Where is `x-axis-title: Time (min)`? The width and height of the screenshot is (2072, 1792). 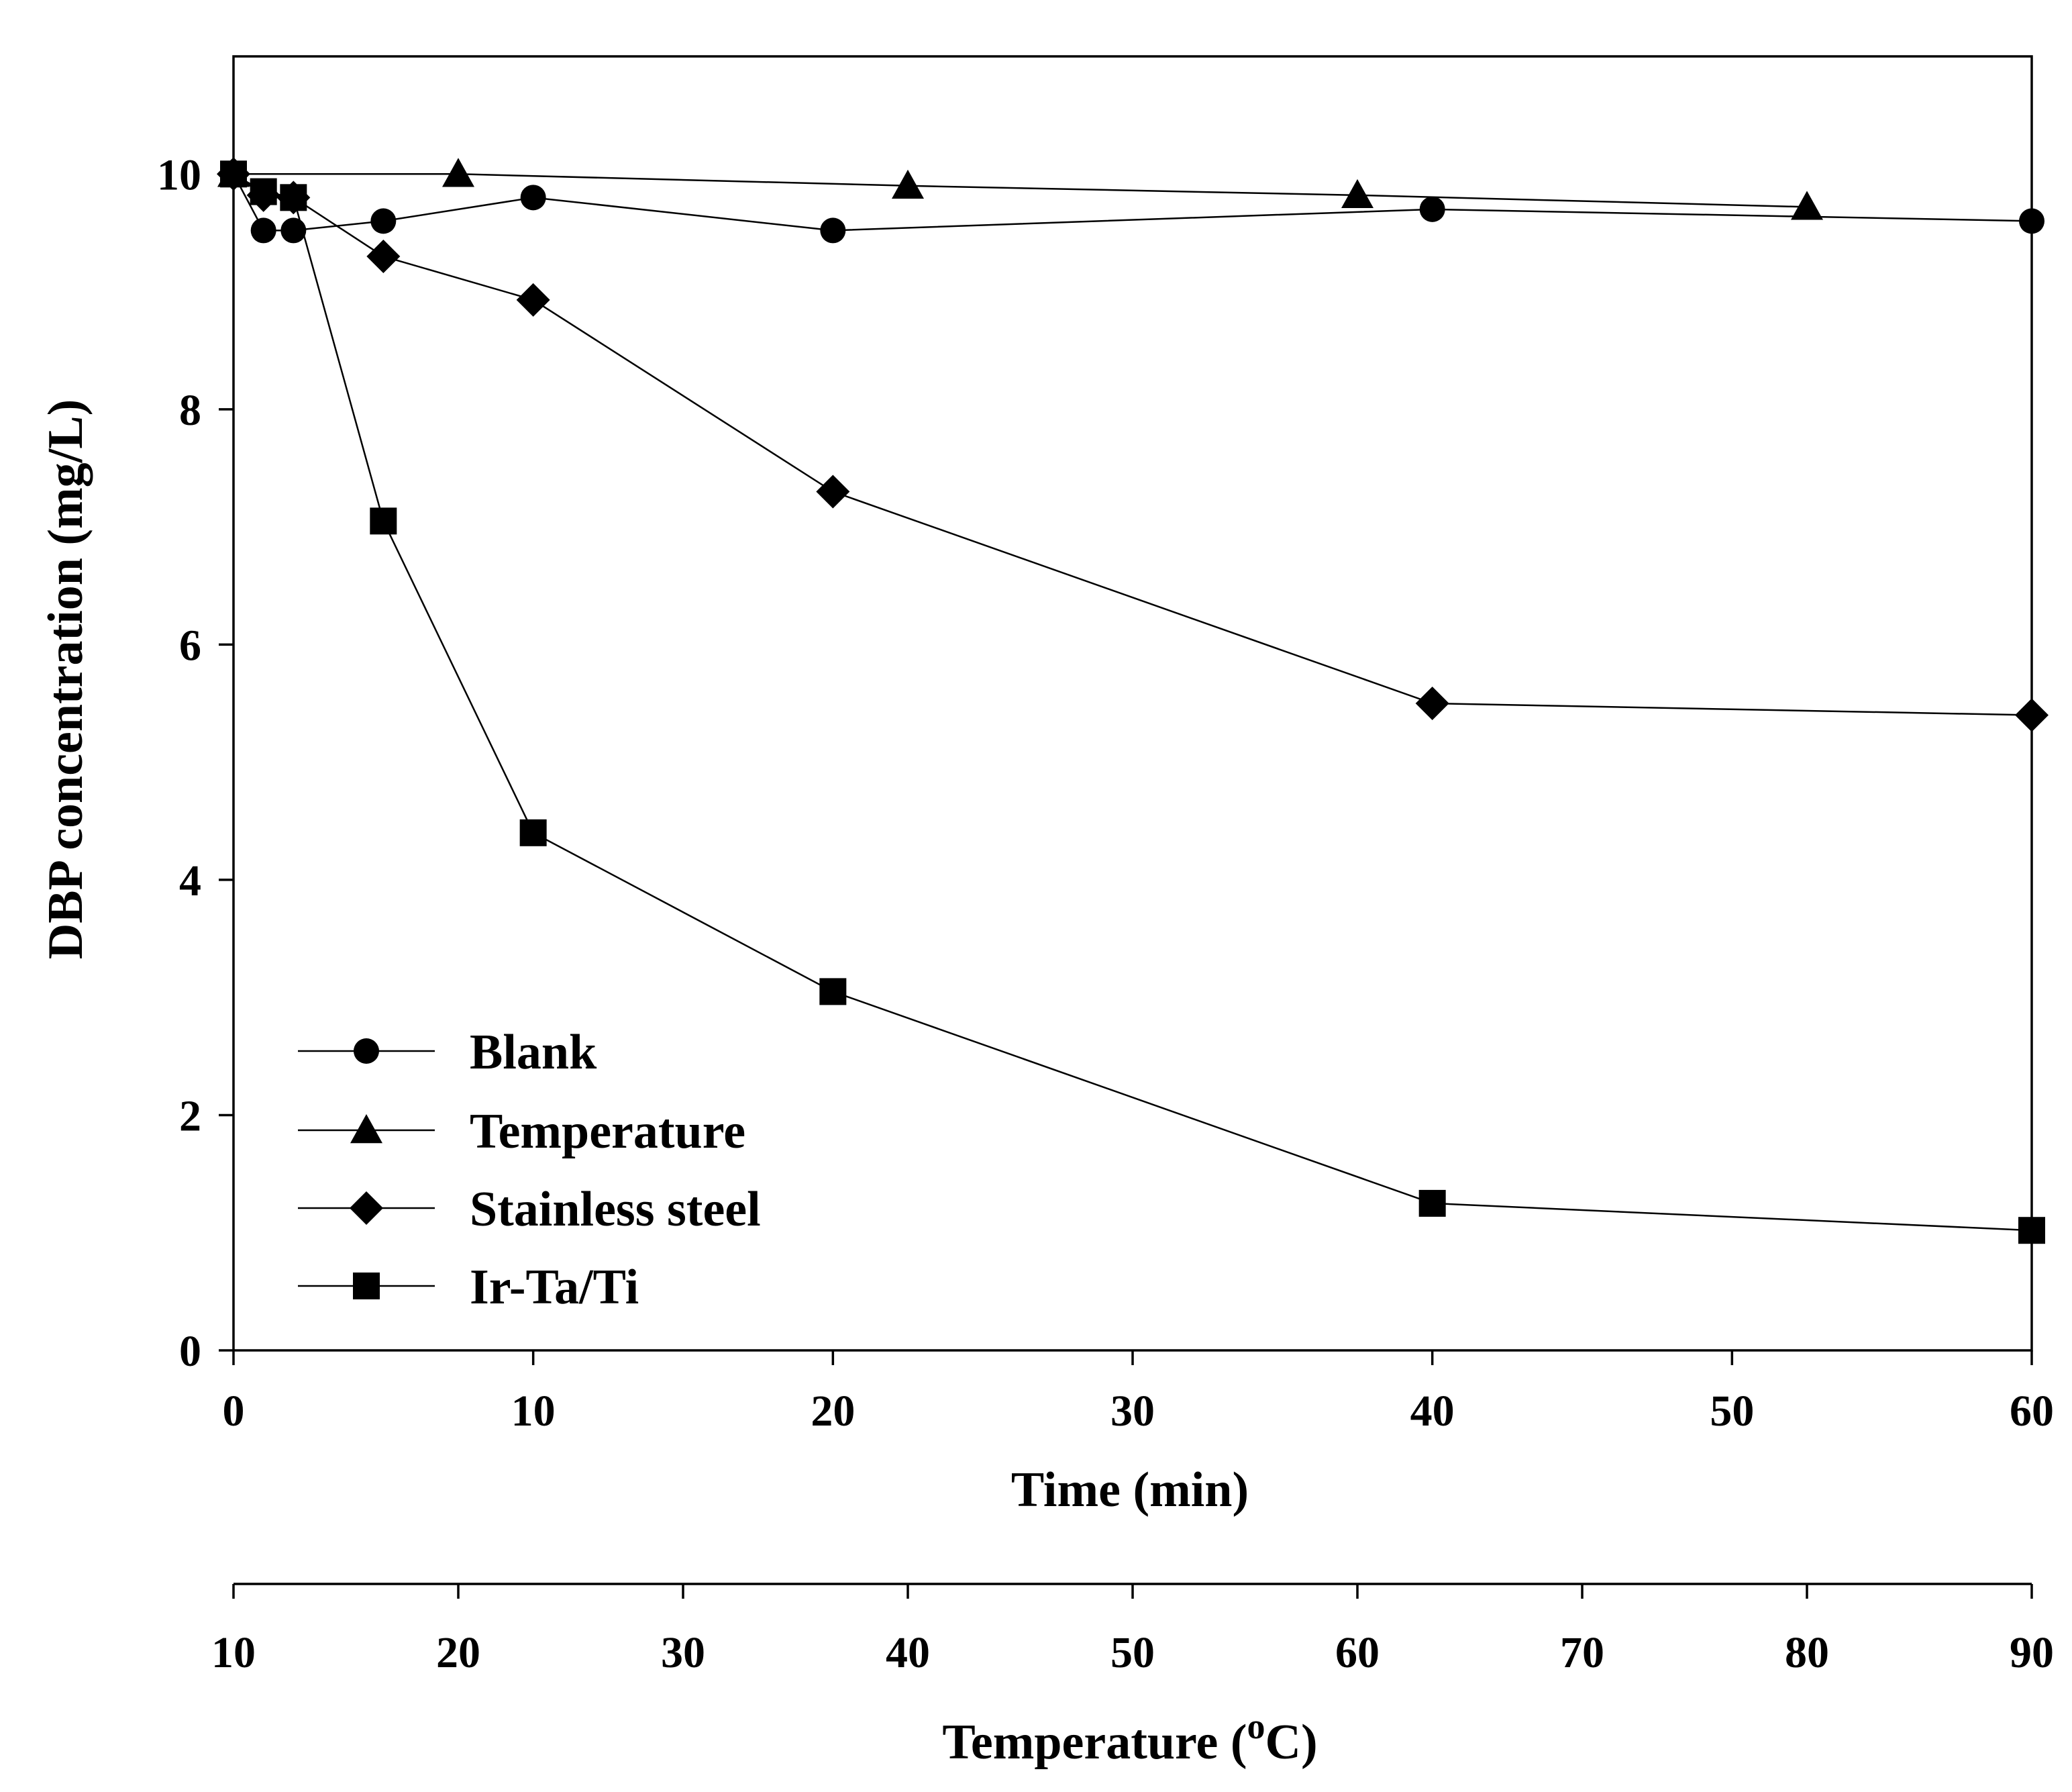
x-axis-title: Time (min) is located at coordinates (1130, 1490).